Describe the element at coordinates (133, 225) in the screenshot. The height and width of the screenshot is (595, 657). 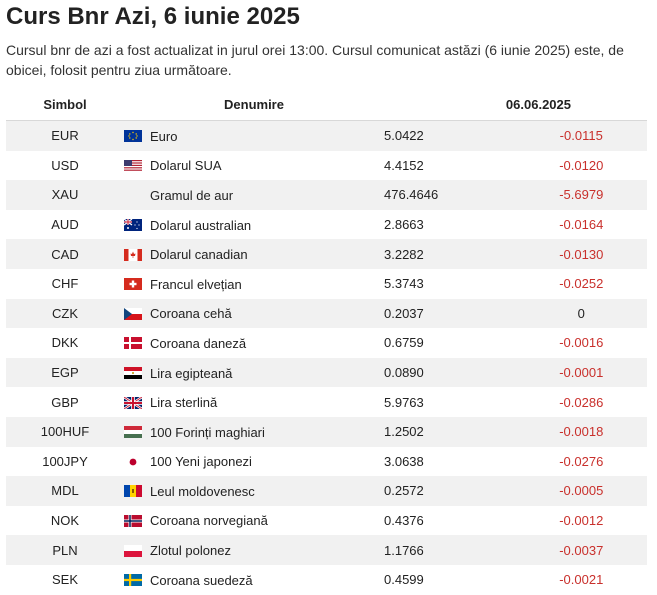
I see `au-flag-icon` at that location.